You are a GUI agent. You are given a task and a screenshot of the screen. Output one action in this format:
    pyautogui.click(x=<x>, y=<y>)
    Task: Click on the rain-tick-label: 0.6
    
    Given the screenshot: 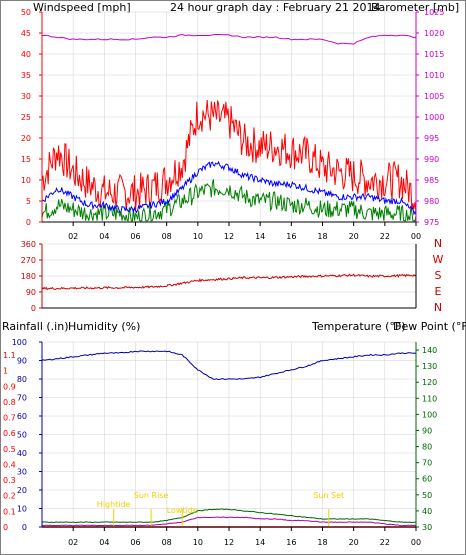 What is the action you would take?
    pyautogui.click(x=9, y=433)
    